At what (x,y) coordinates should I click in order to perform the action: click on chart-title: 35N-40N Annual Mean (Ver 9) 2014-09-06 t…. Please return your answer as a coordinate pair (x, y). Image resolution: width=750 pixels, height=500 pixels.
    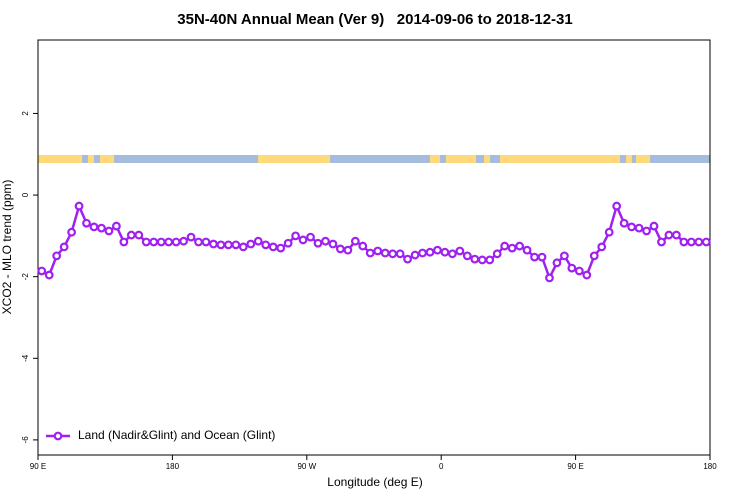
    Looking at the image, I should click on (374, 19).